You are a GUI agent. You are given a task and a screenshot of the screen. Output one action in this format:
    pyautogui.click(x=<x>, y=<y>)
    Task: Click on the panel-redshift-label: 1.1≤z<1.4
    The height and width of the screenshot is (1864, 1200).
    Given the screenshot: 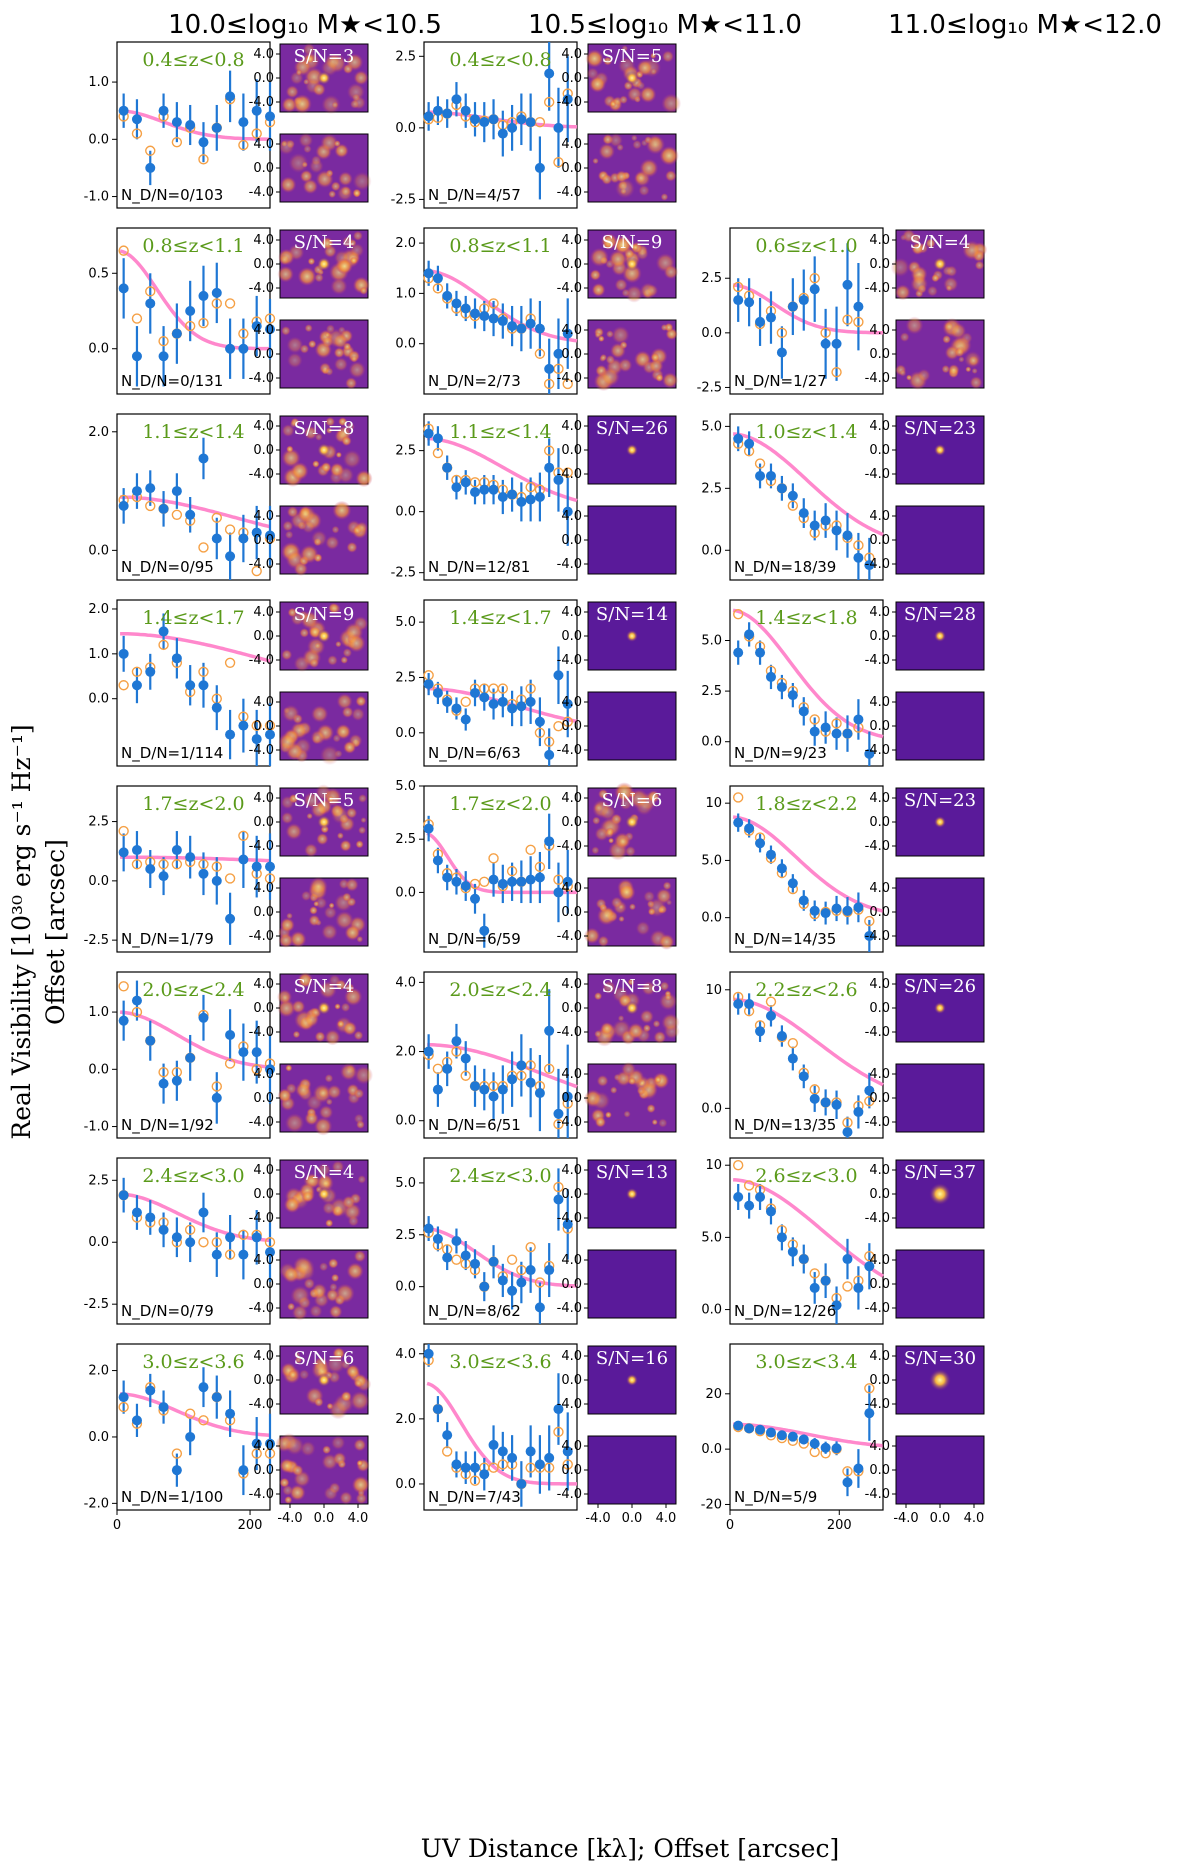 What is the action you would take?
    pyautogui.click(x=500, y=432)
    